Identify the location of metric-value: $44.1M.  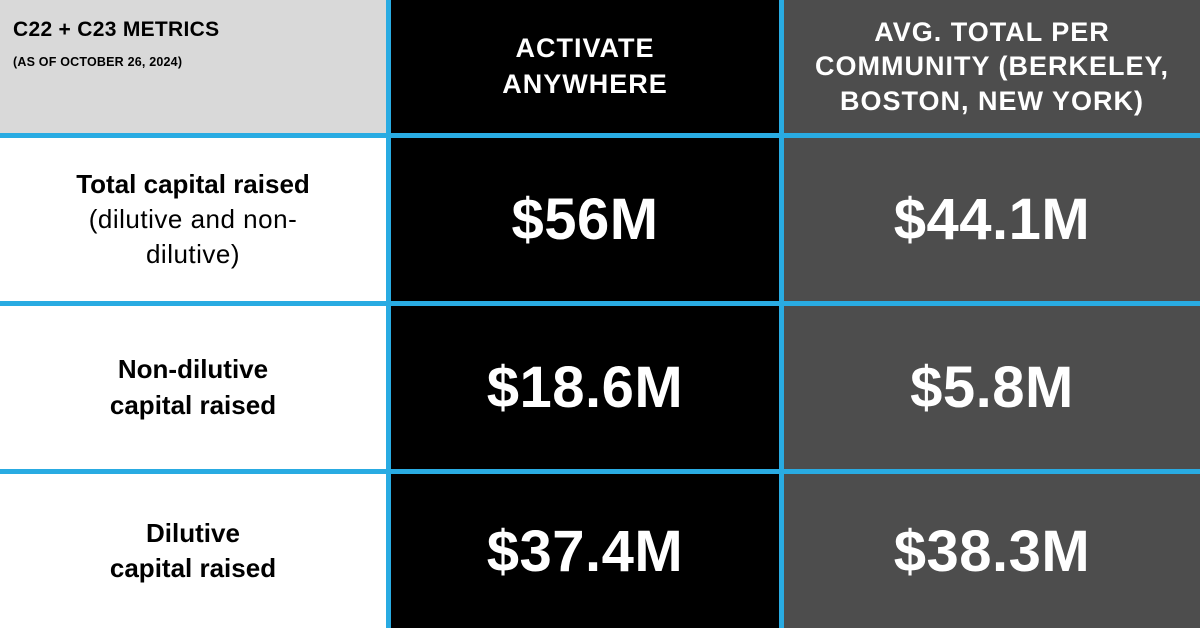
(992, 219).